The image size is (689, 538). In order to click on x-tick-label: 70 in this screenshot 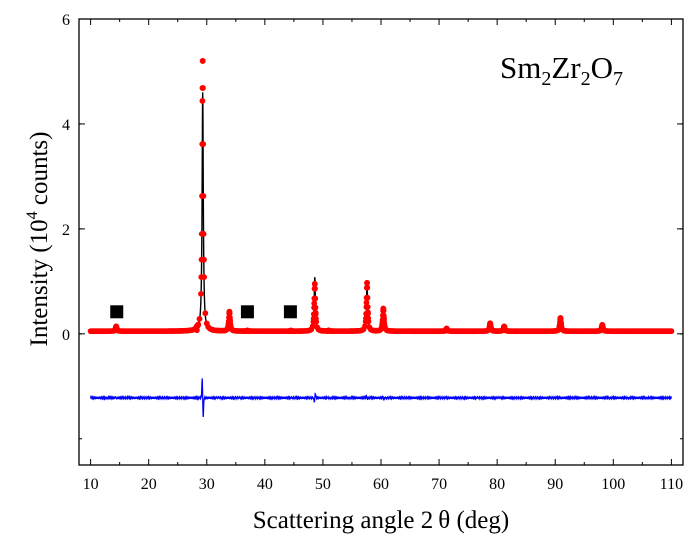, I will do `click(439, 484)`.